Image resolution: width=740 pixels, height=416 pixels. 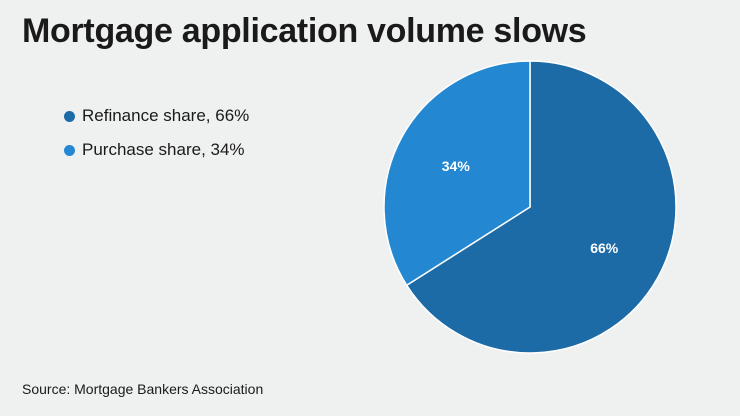 I want to click on legend-item-purchase: Purchase share, 34%, so click(x=156, y=150).